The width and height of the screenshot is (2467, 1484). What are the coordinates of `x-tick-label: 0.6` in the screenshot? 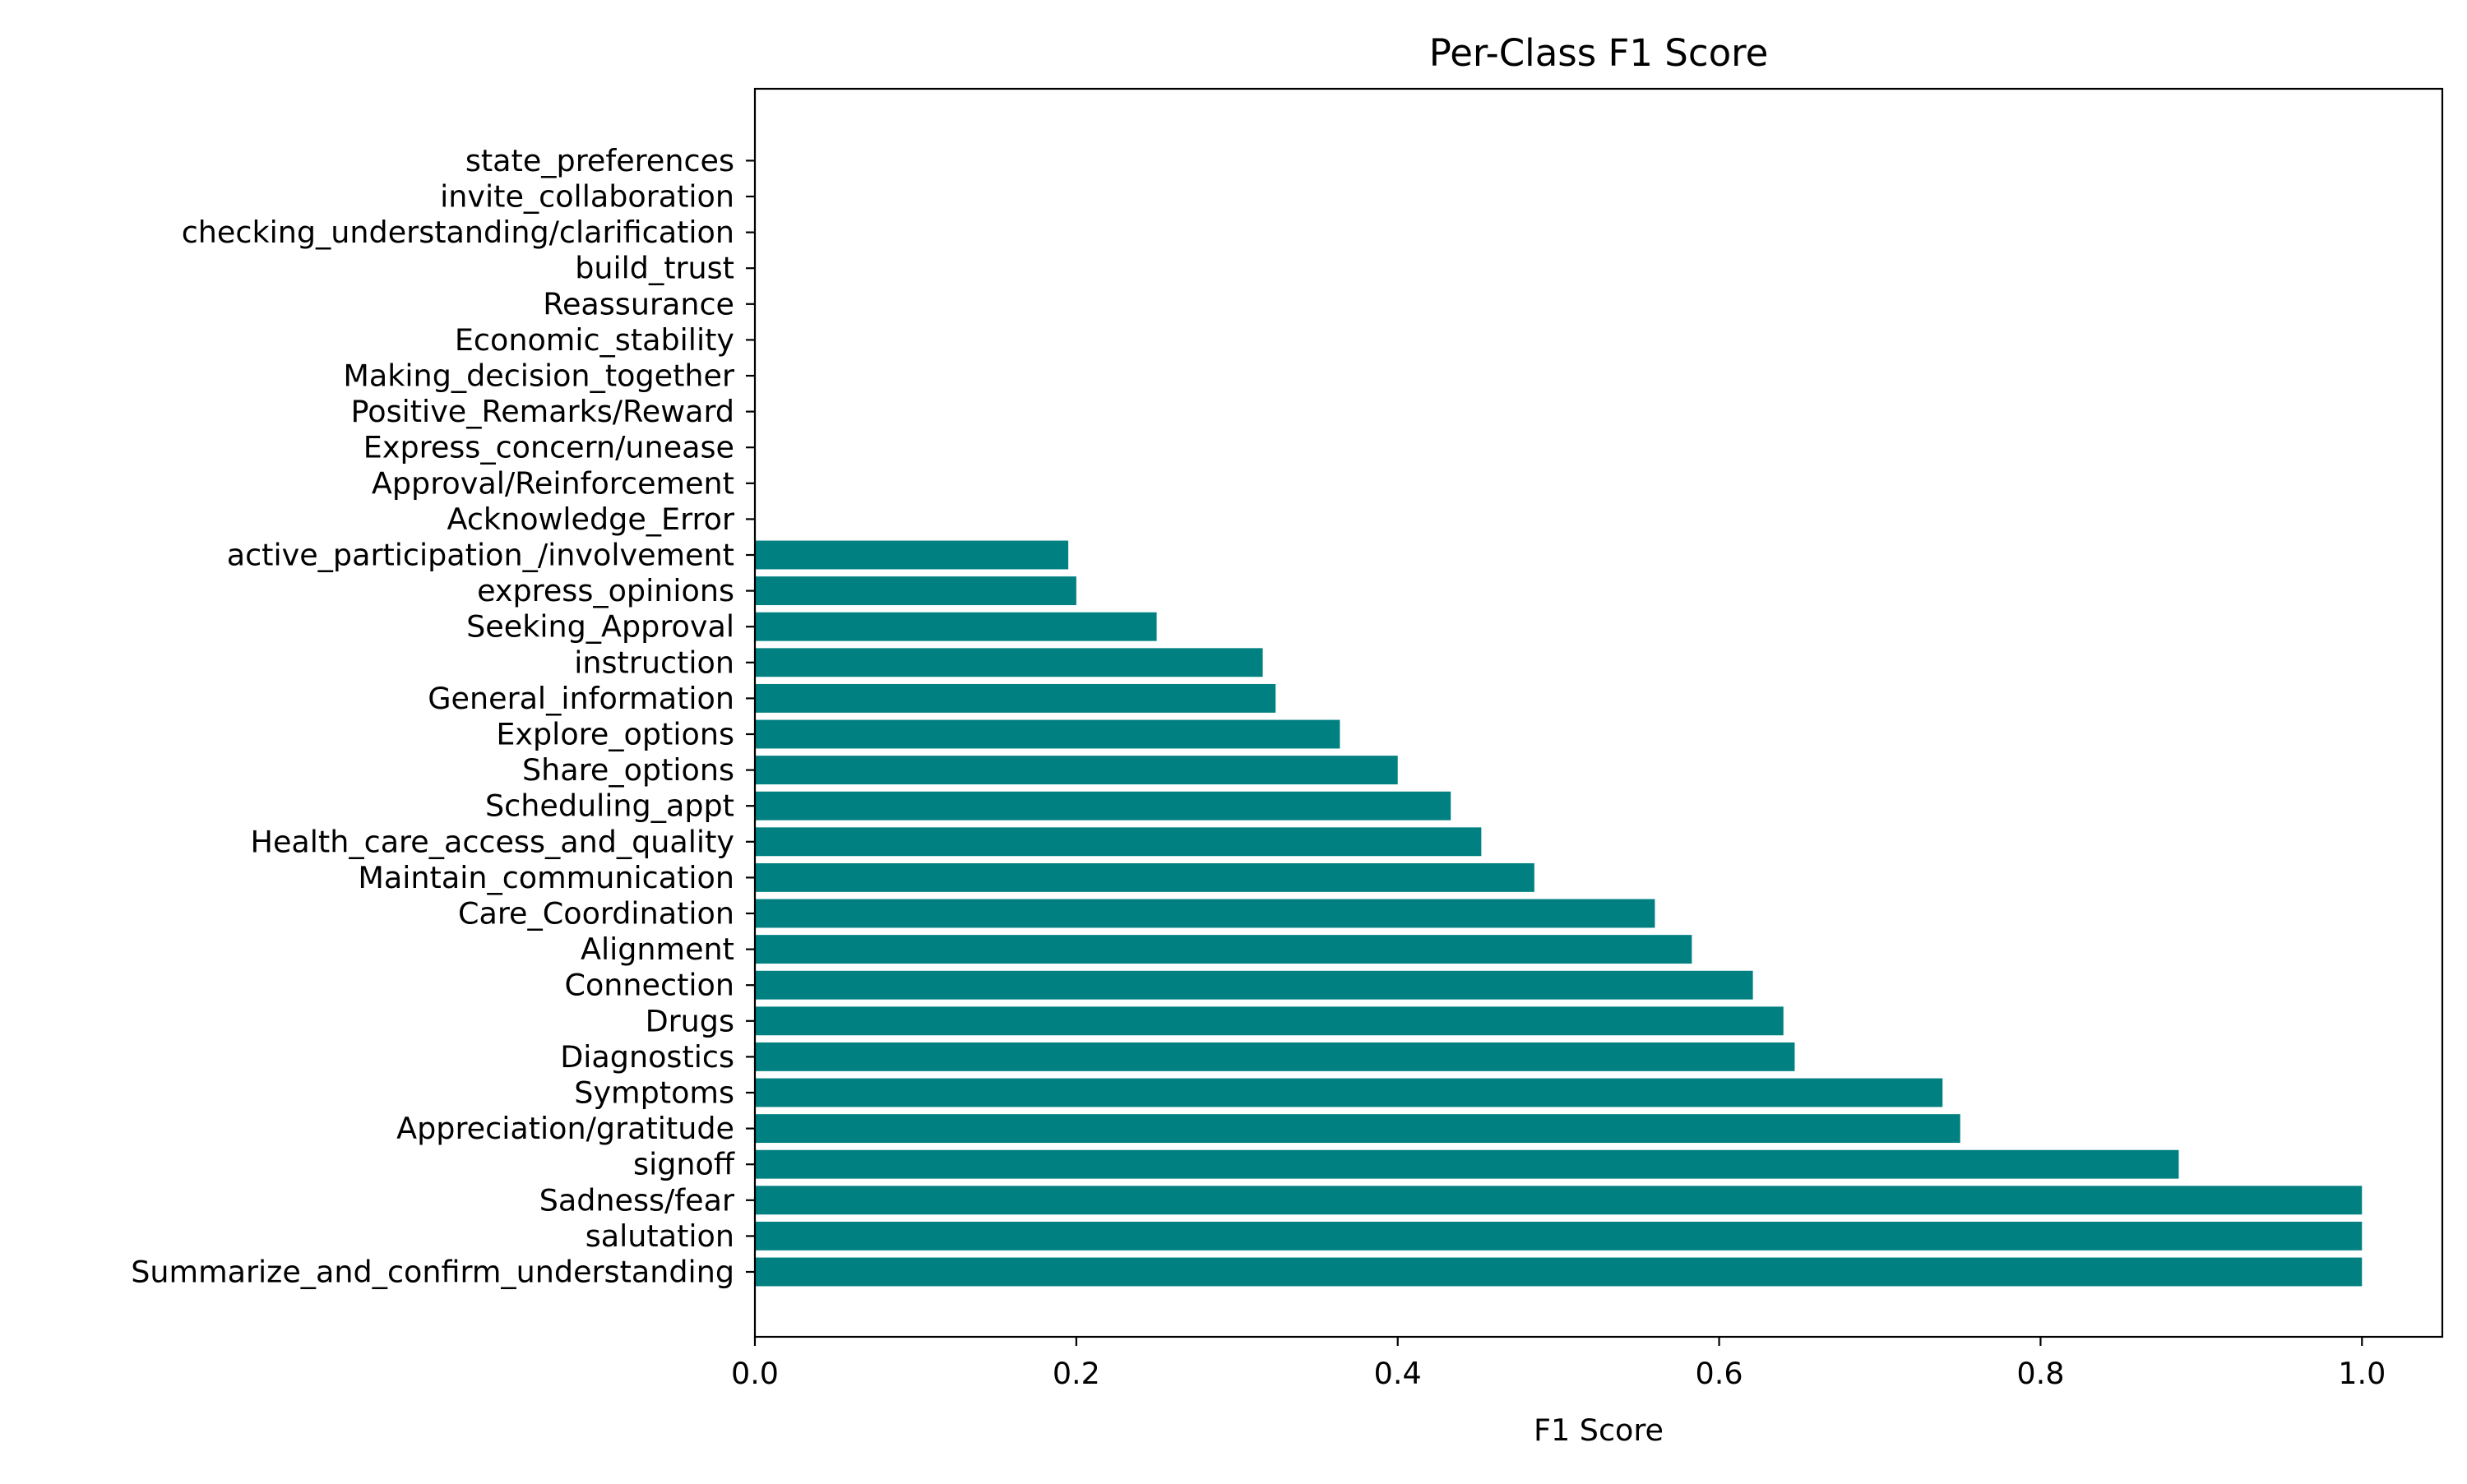 It's located at (1720, 1373).